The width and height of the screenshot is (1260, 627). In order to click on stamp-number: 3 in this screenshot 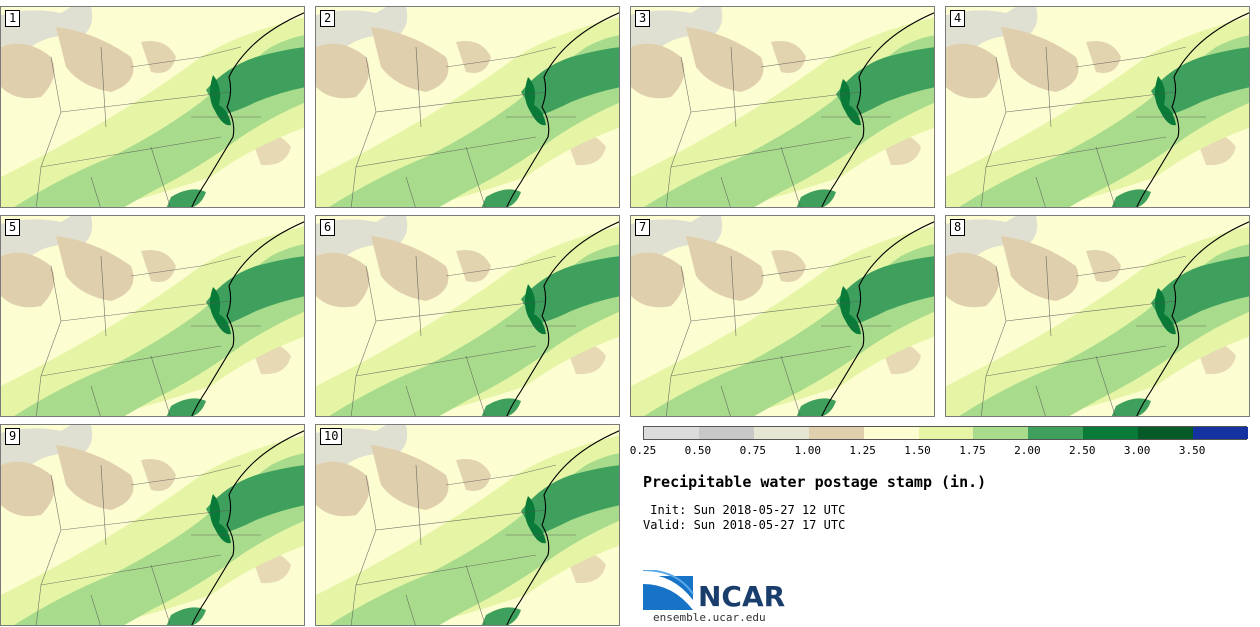, I will do `click(643, 18)`.